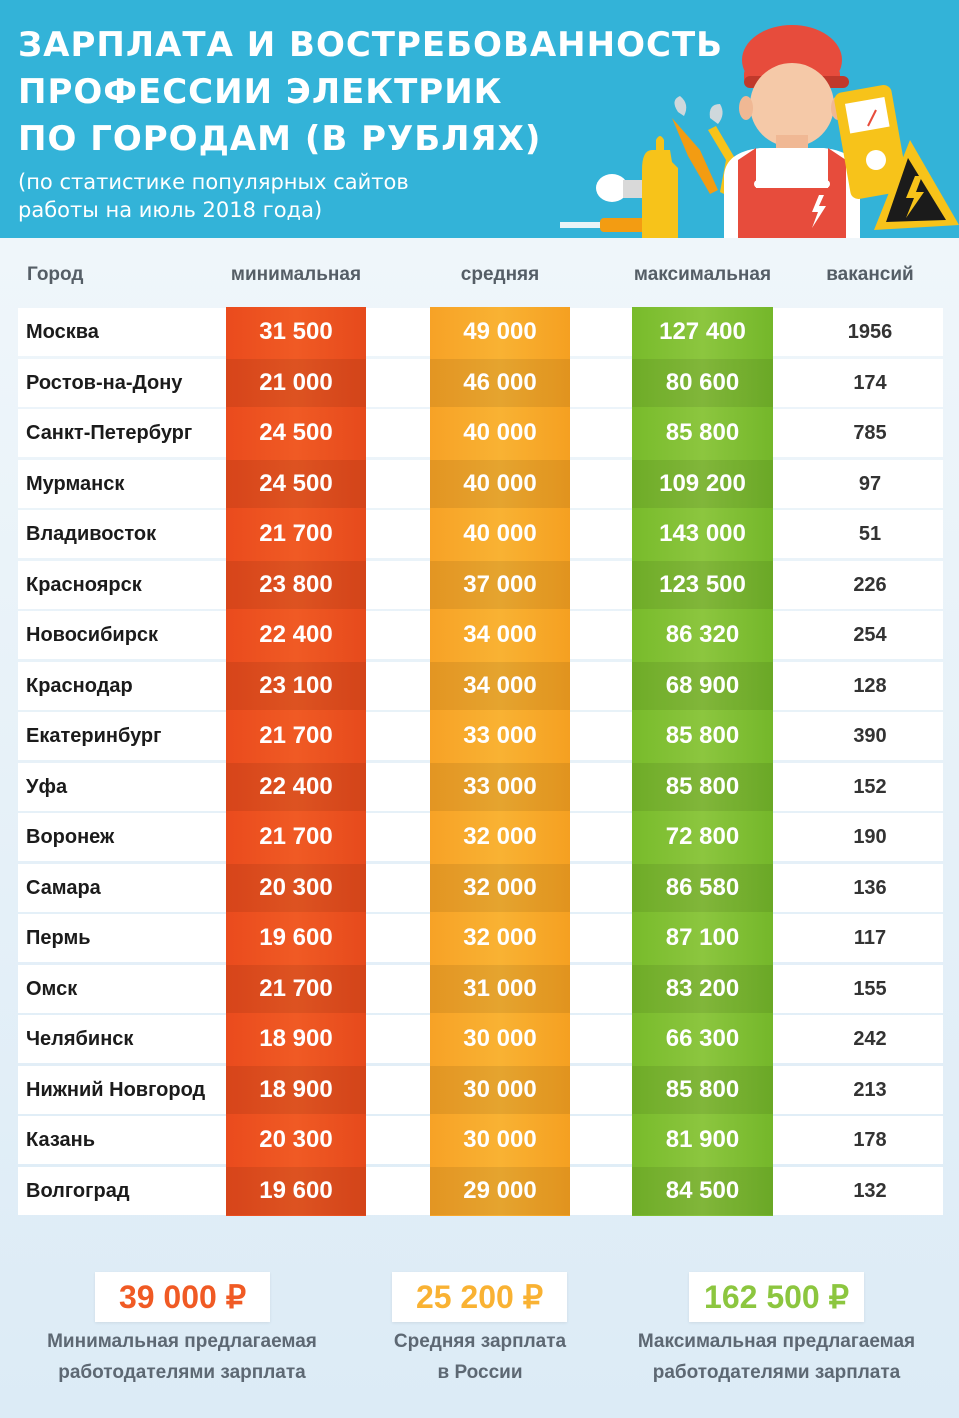  Describe the element at coordinates (660, 187) in the screenshot. I see `glove-icon` at that location.